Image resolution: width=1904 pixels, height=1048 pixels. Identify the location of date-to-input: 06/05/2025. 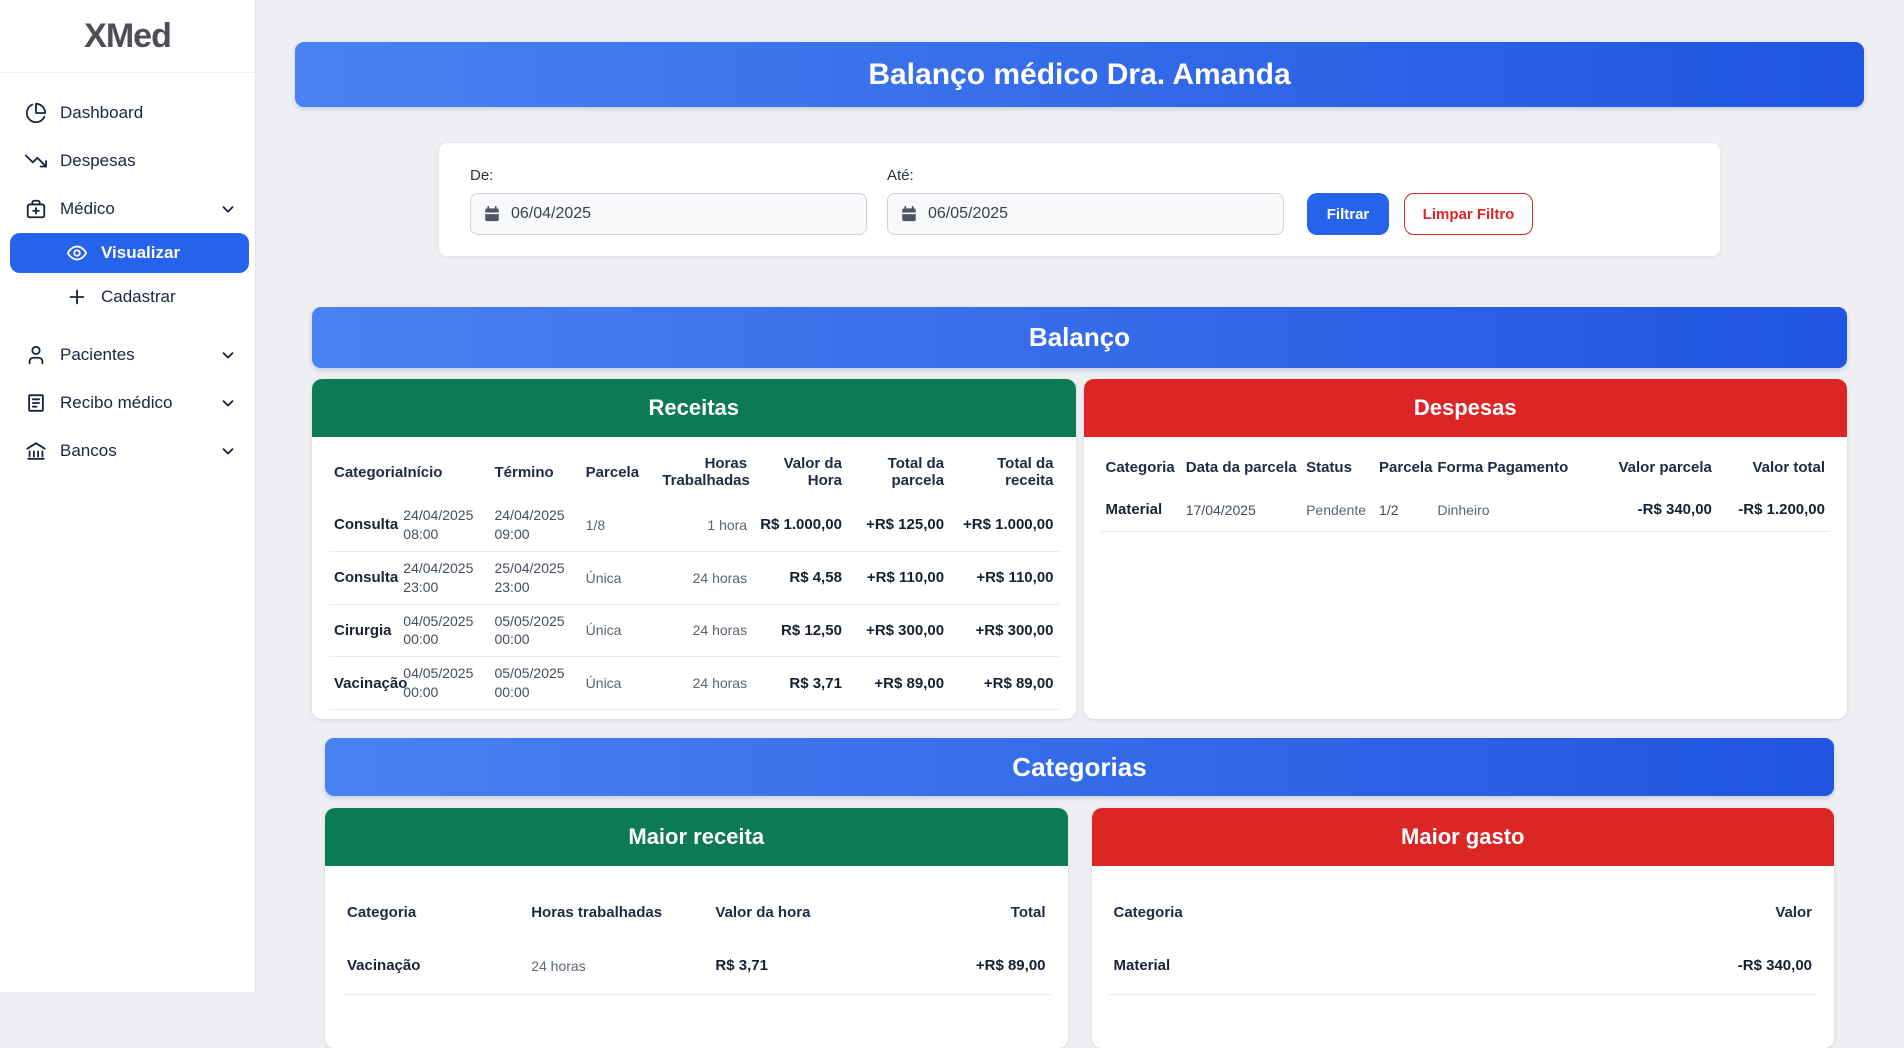
(1085, 214).